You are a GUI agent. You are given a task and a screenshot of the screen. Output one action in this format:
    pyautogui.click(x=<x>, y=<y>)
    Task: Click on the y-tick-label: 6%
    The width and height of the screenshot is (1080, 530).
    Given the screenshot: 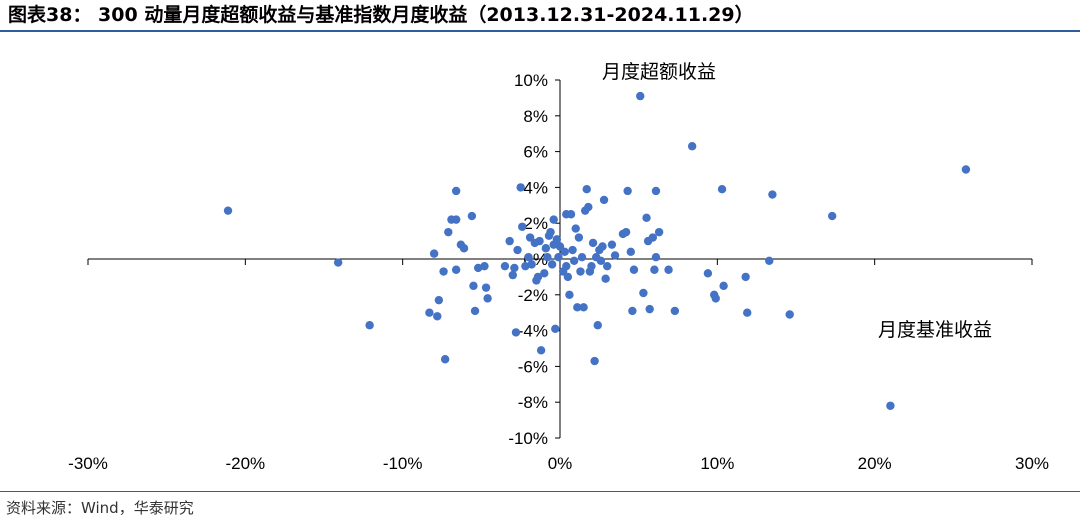 What is the action you would take?
    pyautogui.click(x=535, y=152)
    